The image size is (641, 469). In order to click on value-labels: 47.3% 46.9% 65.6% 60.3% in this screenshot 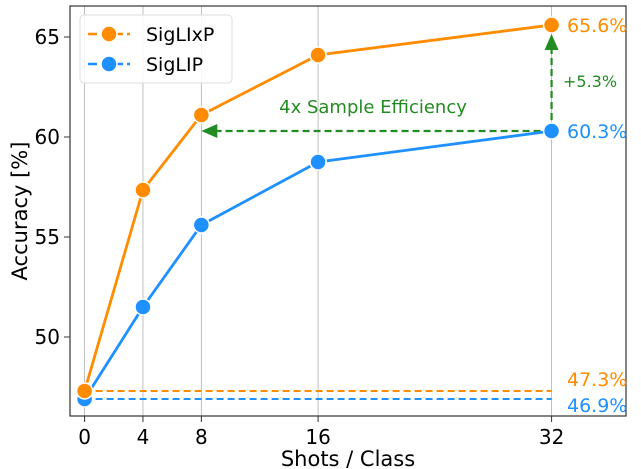, I will do `click(597, 216)`.